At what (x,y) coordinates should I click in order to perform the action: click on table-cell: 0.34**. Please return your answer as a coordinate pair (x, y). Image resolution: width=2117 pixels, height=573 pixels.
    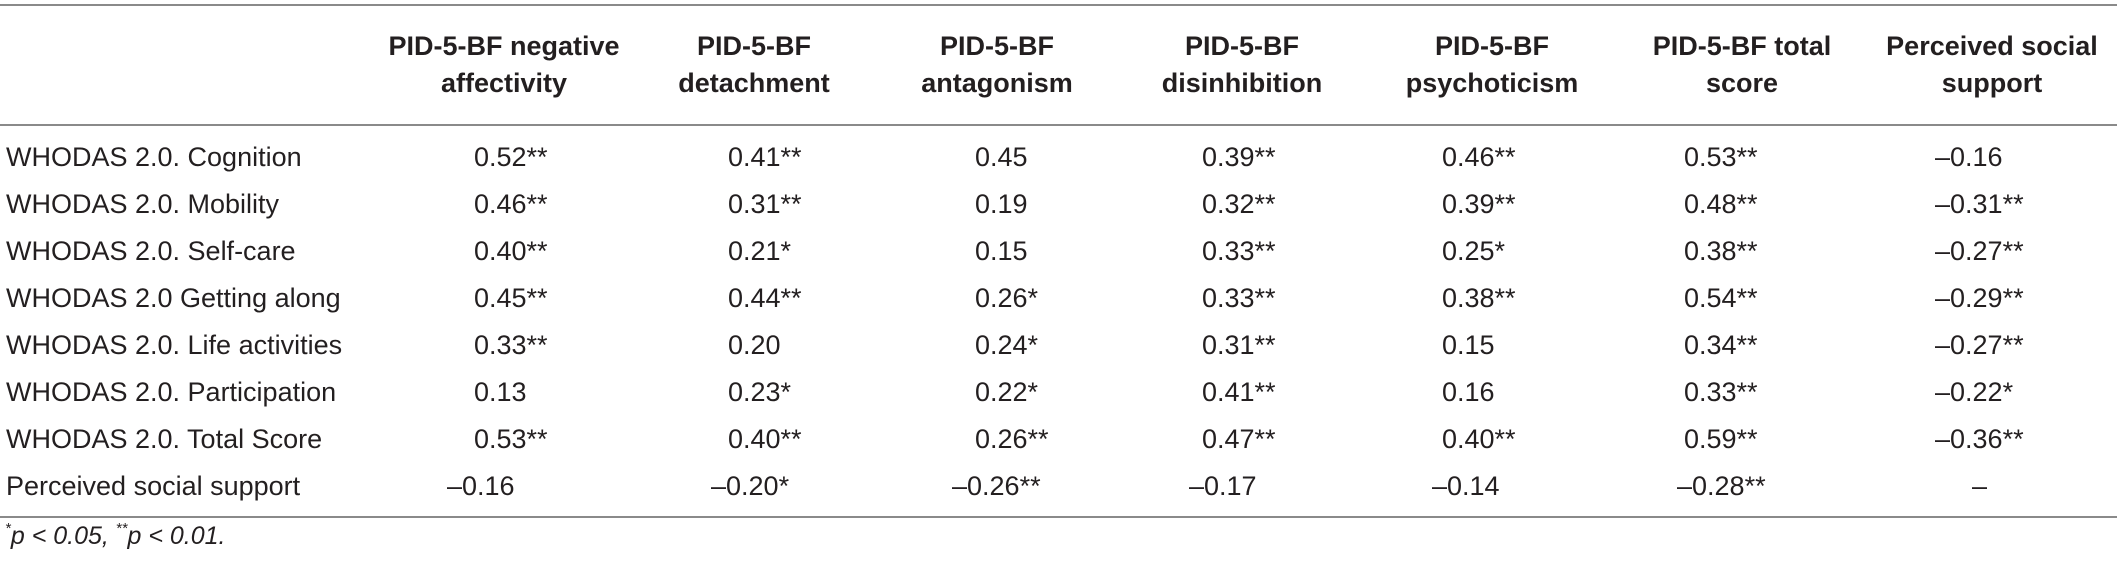
    Looking at the image, I should click on (1721, 345).